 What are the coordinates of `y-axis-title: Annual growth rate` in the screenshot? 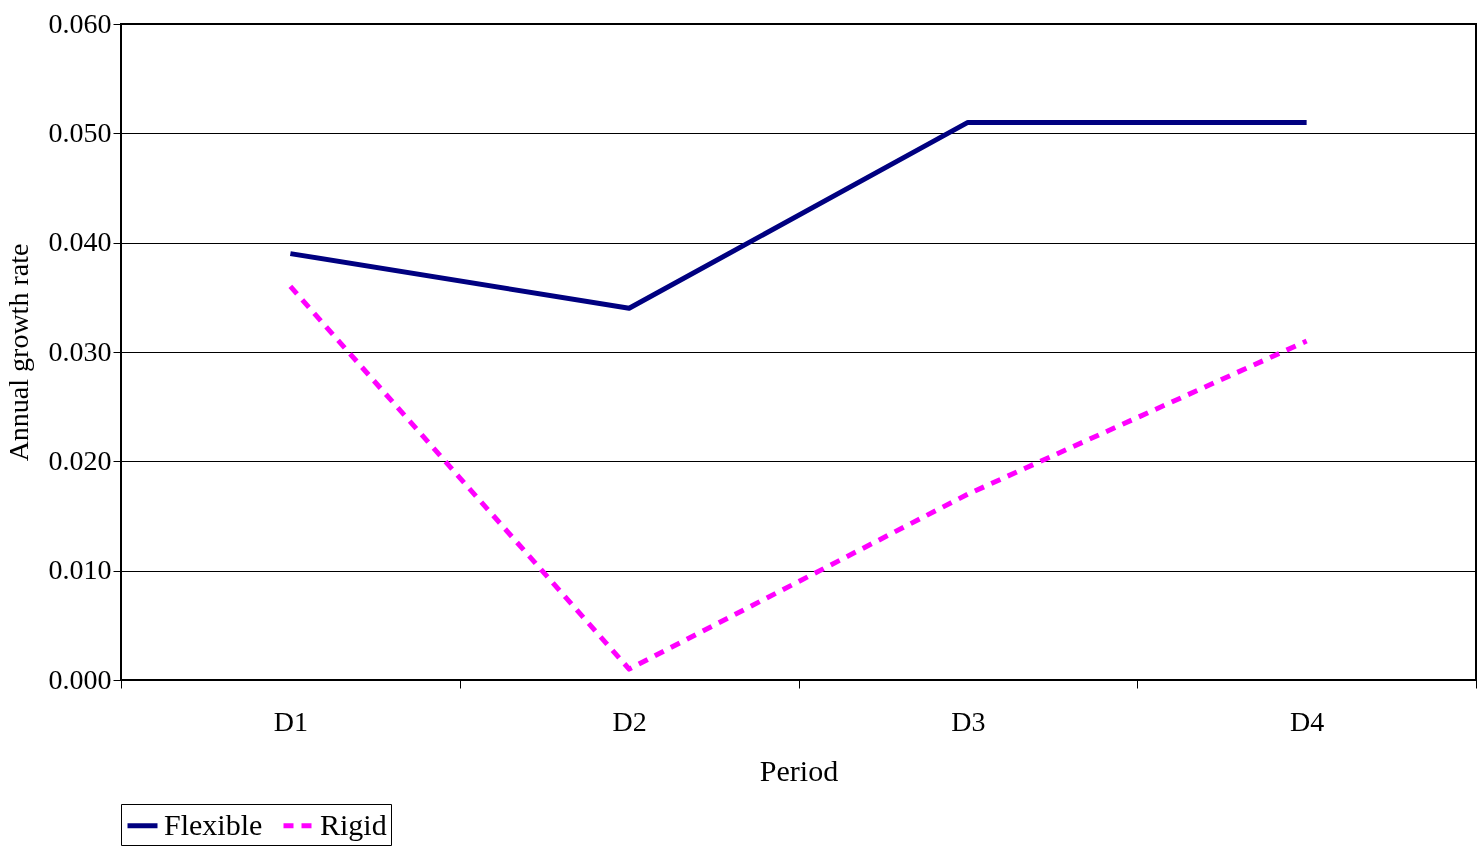 It's located at (18, 352).